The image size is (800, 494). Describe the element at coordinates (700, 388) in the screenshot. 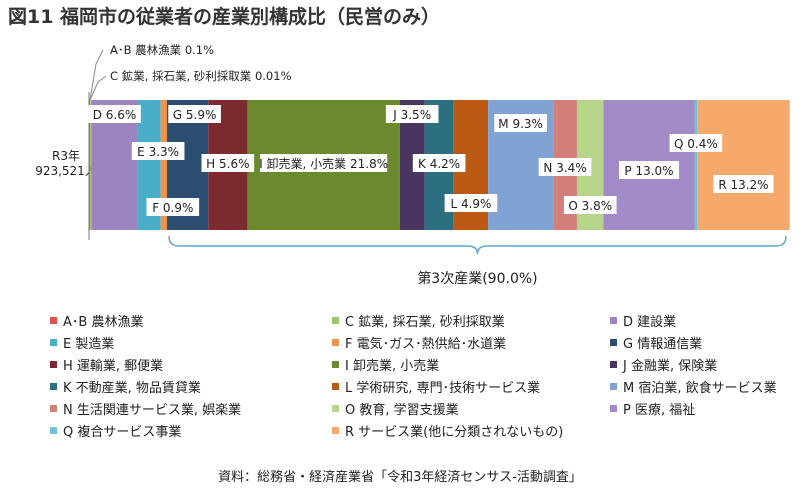

I see `legend-label-m: M 宿泊業, 飲食サービス業` at that location.